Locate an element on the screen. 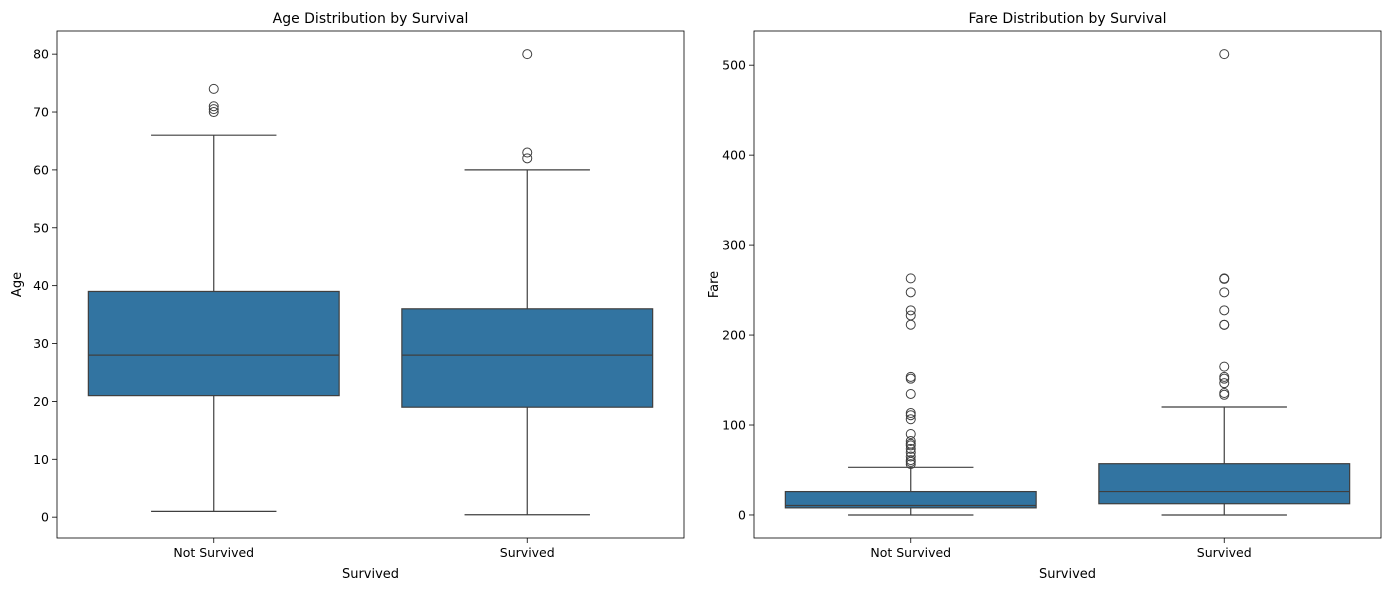 The width and height of the screenshot is (1389, 590). age-y-tick-label: 10 is located at coordinates (41, 459).